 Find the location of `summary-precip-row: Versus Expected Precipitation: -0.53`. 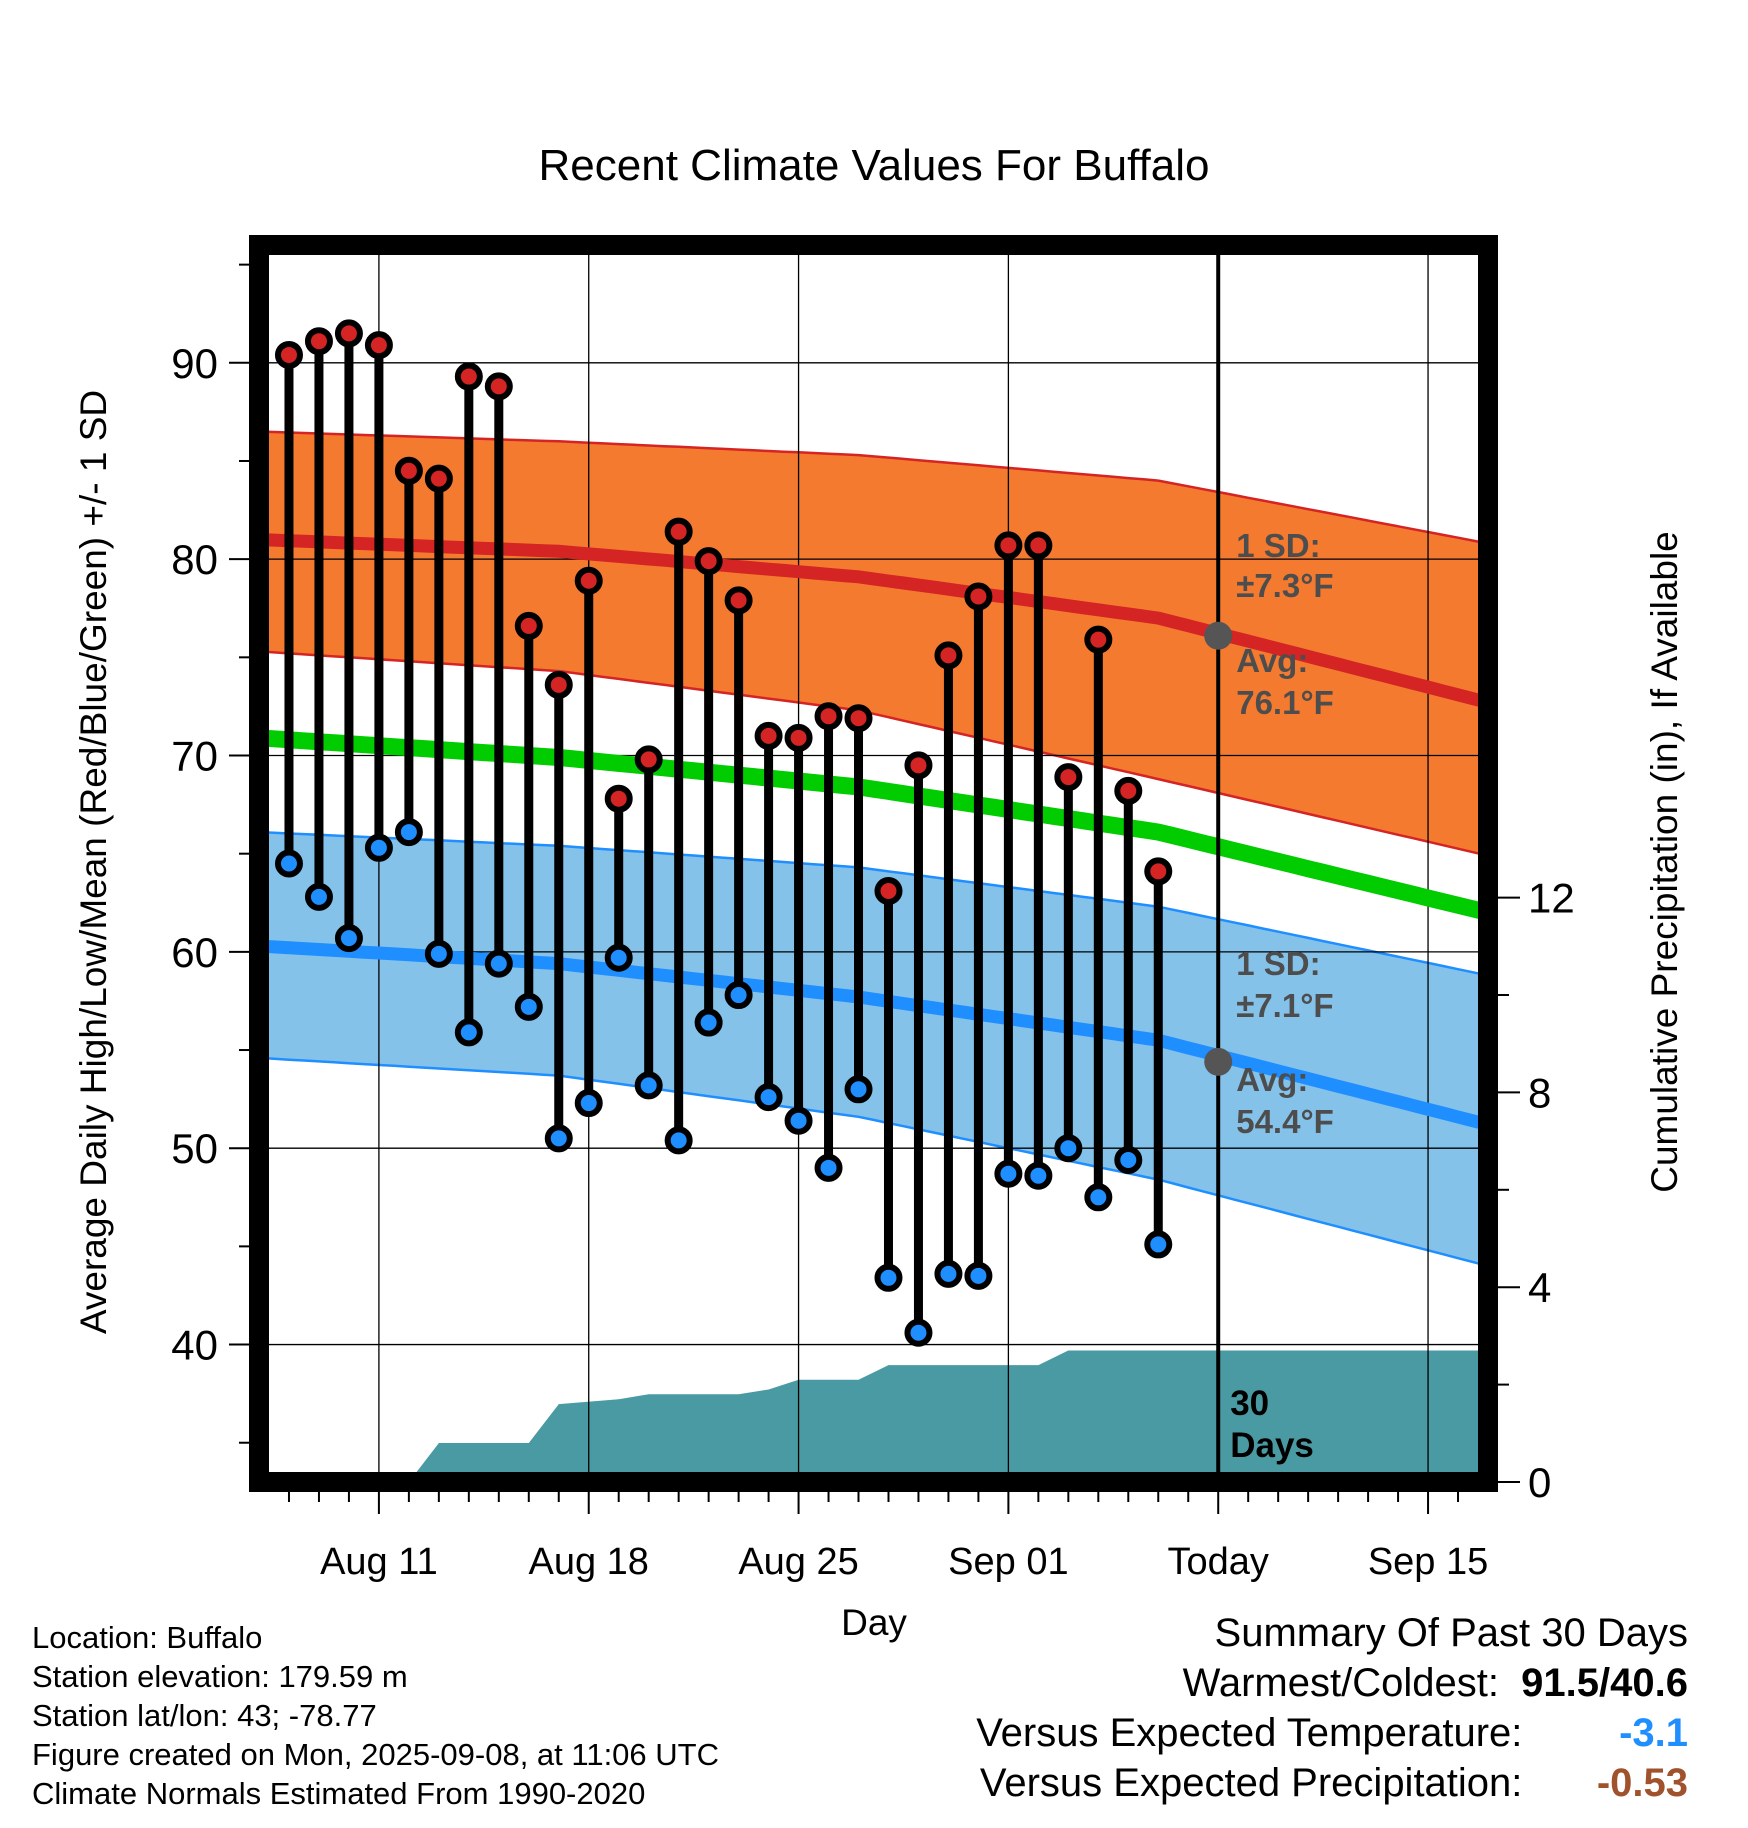

summary-precip-row: Versus Expected Precipitation: -0.53 is located at coordinates (1238, 1783).